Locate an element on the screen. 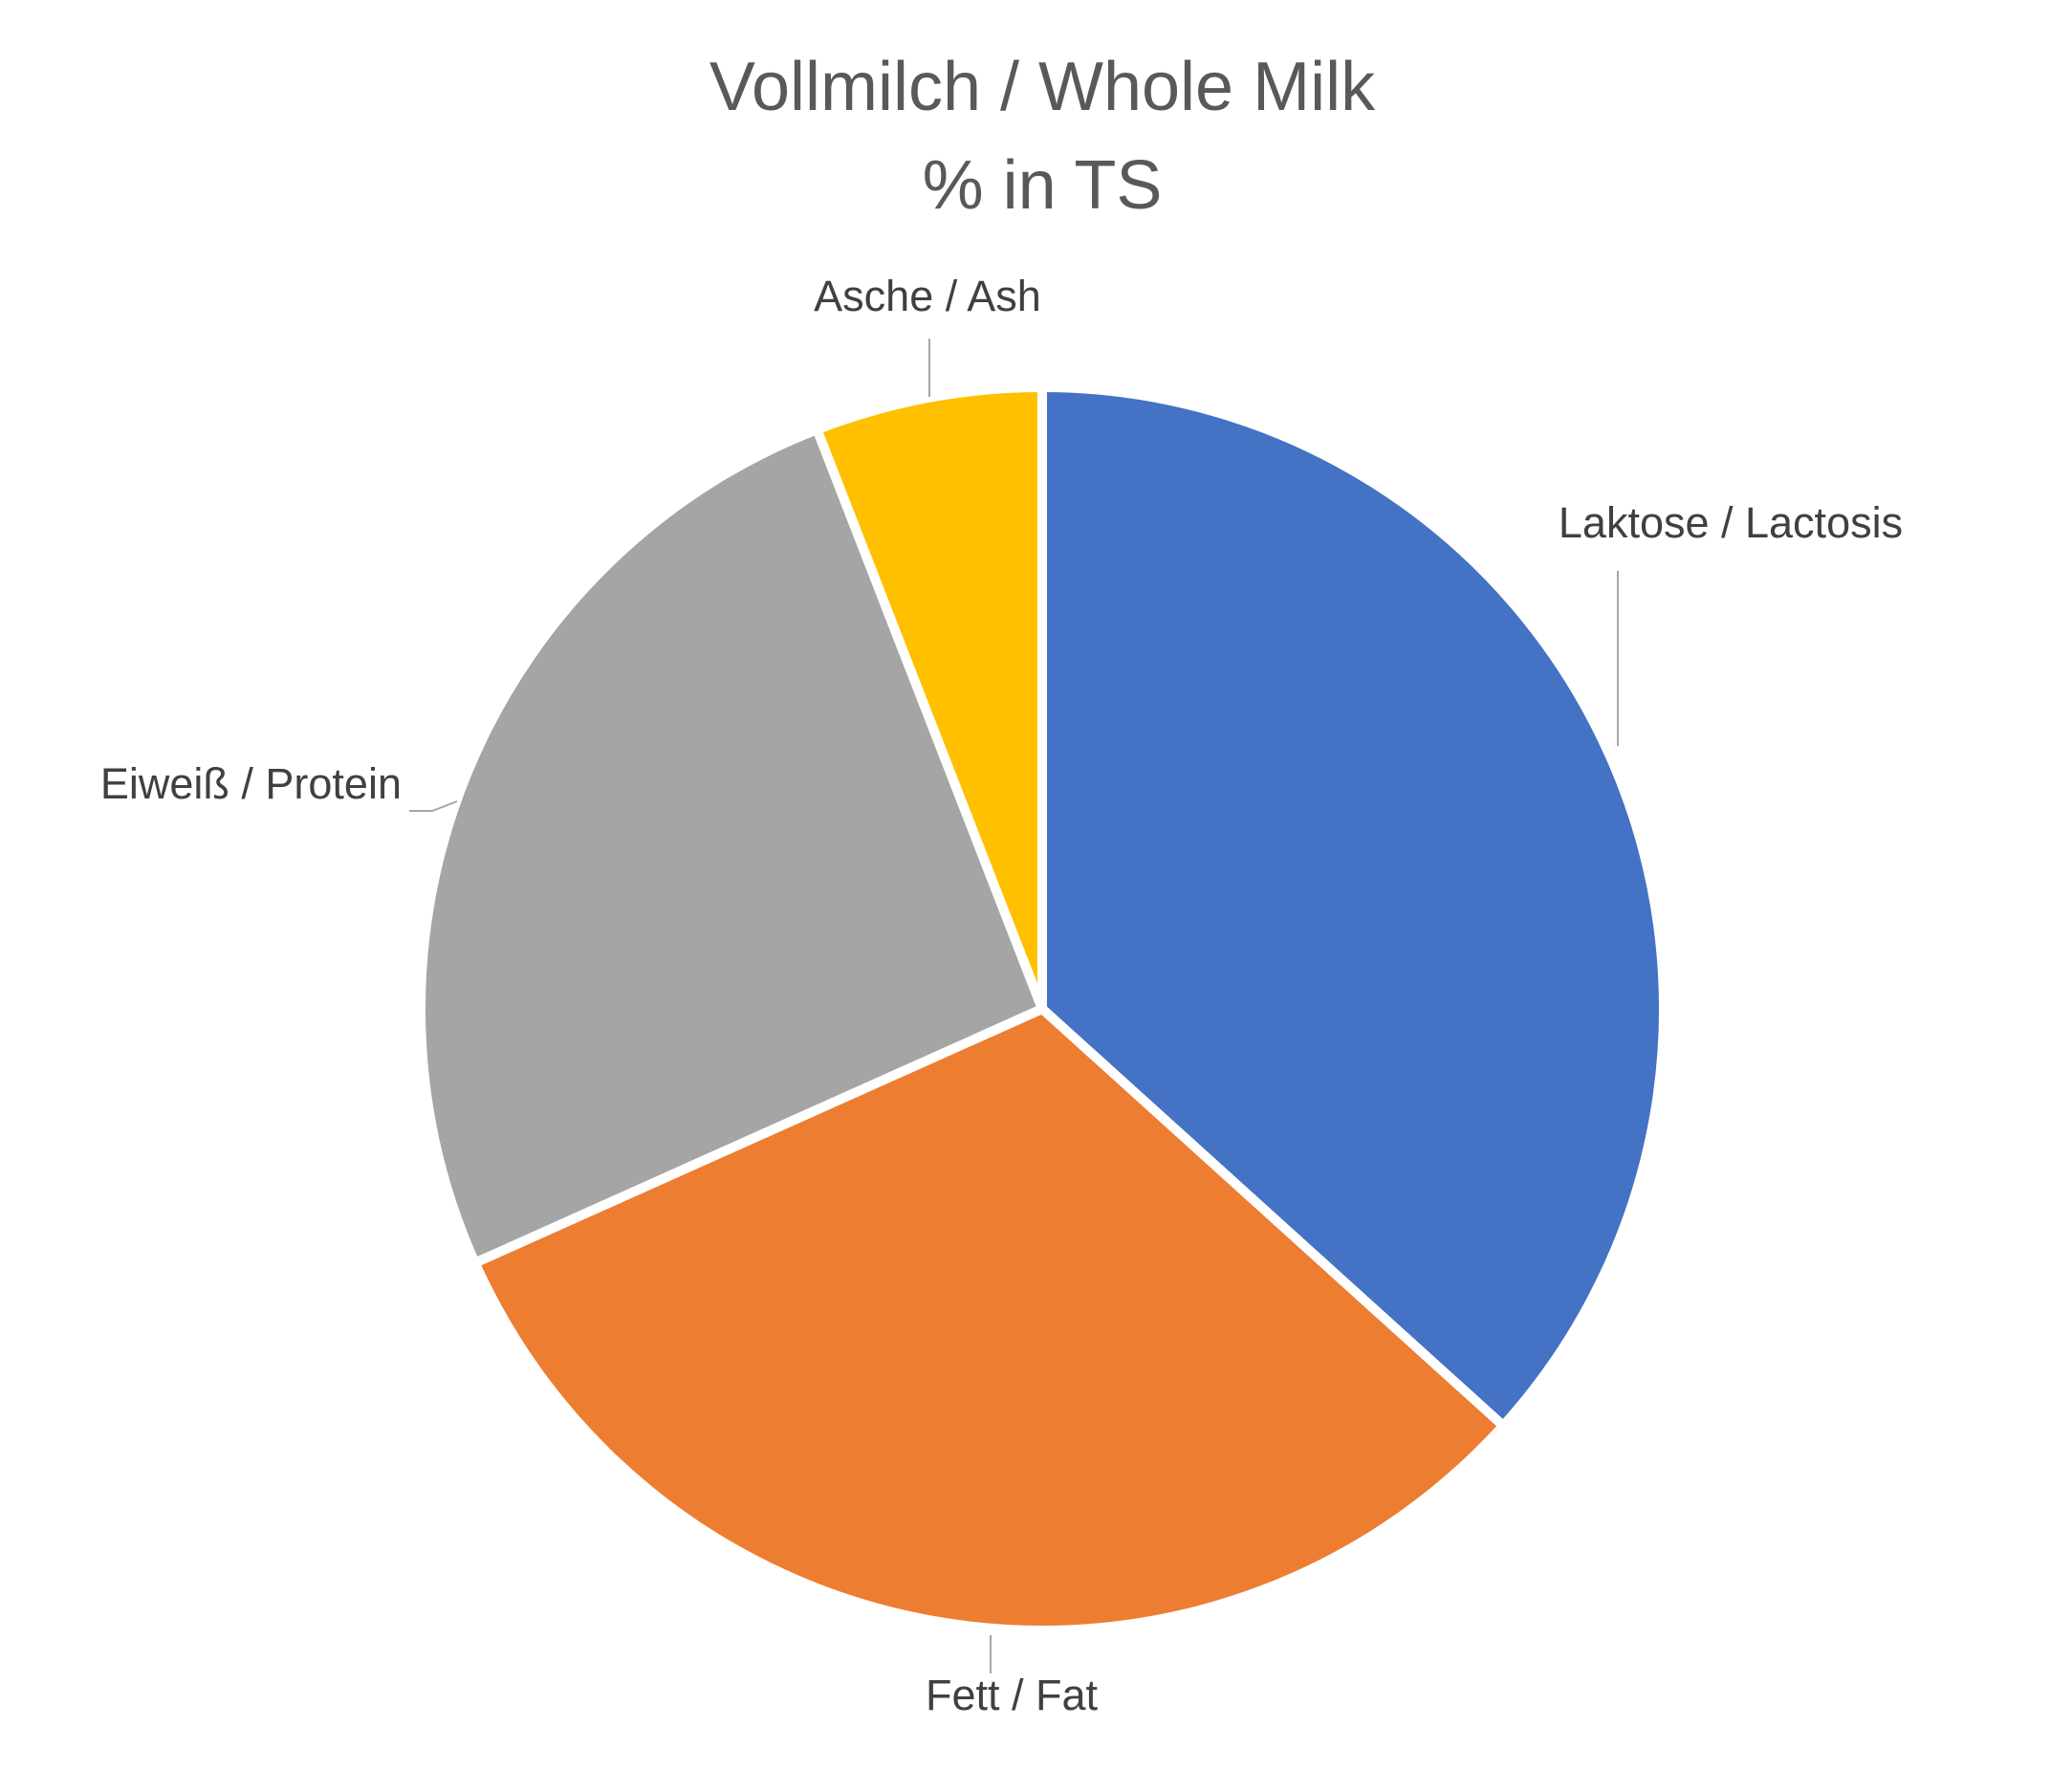 This screenshot has height=1771, width=2072. pie-slice-ash is located at coordinates (929, 696).